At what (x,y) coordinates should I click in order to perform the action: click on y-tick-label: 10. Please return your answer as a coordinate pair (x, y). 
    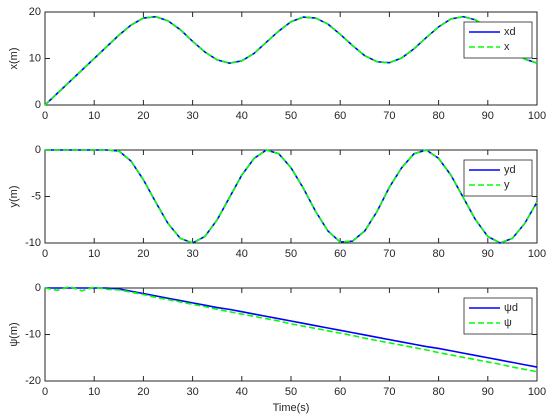
    Looking at the image, I should click on (35, 58).